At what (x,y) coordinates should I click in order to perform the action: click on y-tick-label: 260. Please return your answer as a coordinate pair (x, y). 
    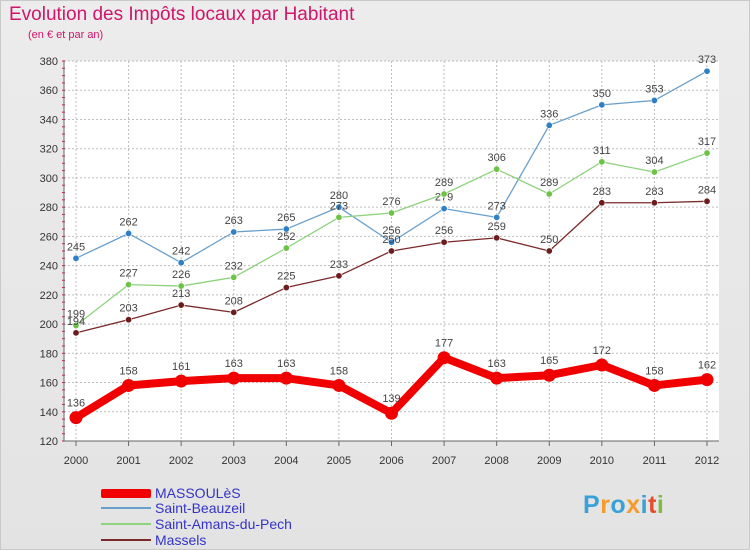
    Looking at the image, I should click on (49, 237).